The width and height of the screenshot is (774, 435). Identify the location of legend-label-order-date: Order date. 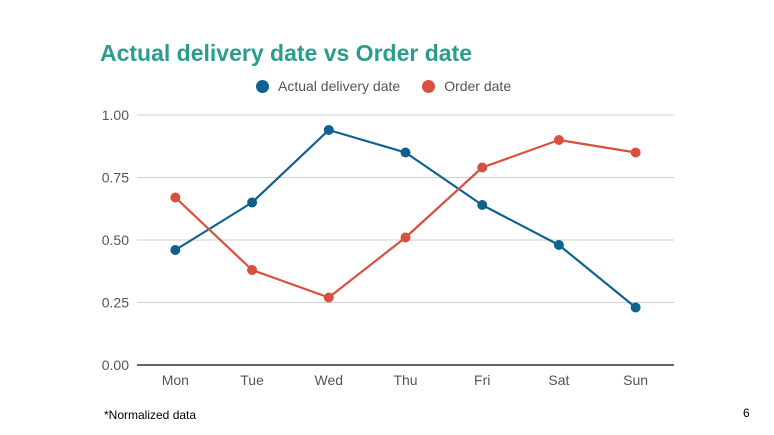
(478, 86).